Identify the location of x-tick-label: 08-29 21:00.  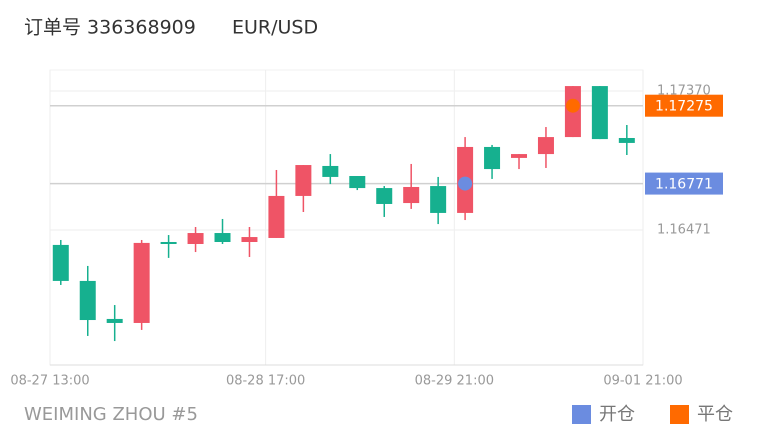
(454, 381).